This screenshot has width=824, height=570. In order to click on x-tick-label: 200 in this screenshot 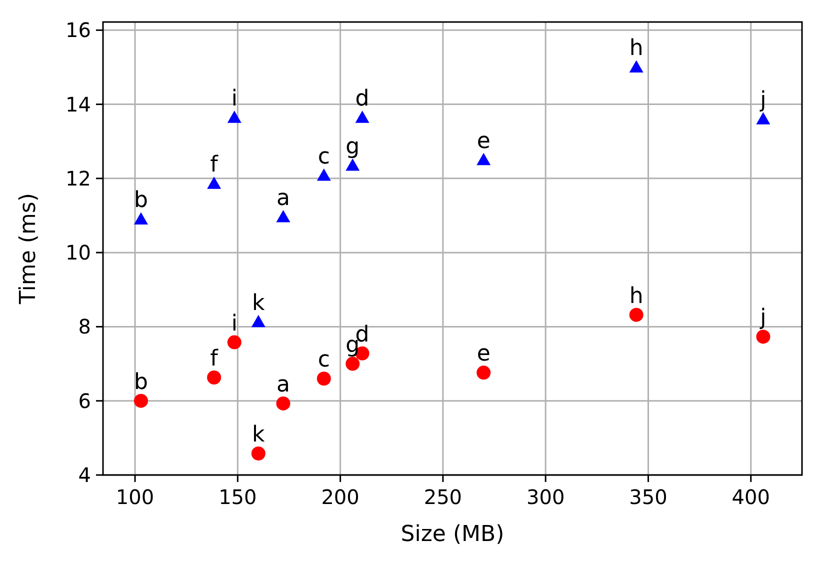, I will do `click(340, 497)`.